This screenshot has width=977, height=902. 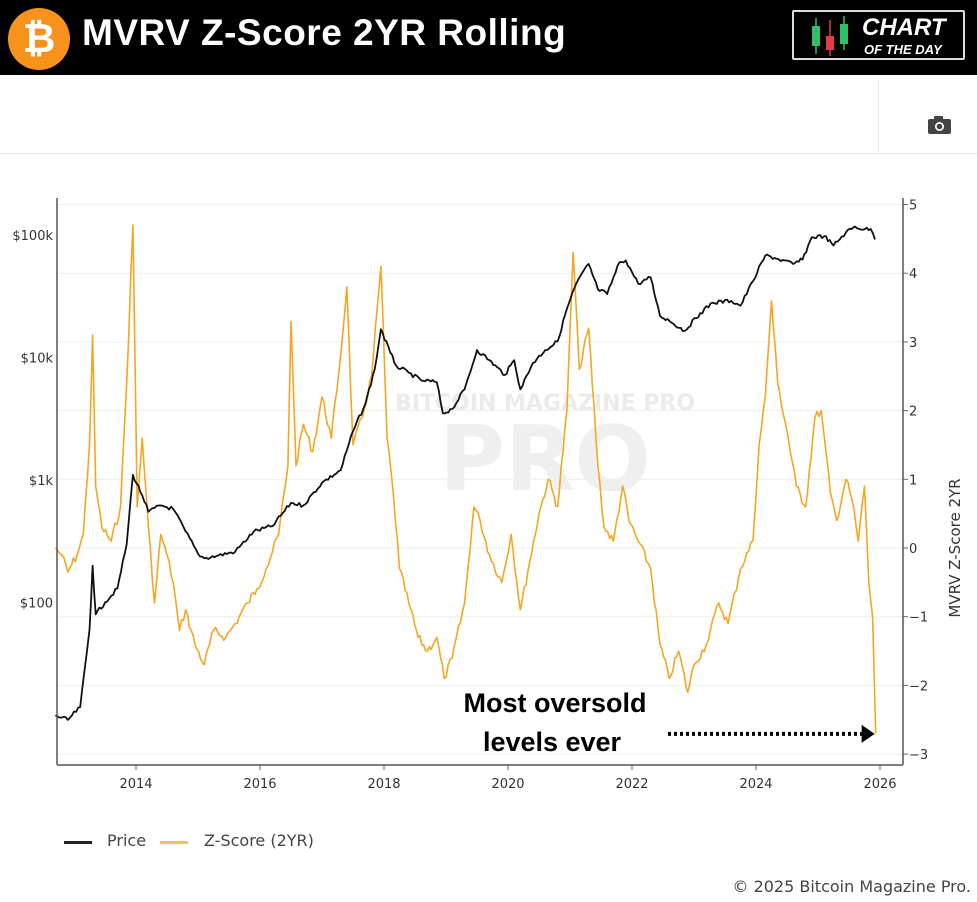 What do you see at coordinates (259, 840) in the screenshot?
I see `legend-zscore: Z-Score (2YR)` at bounding box center [259, 840].